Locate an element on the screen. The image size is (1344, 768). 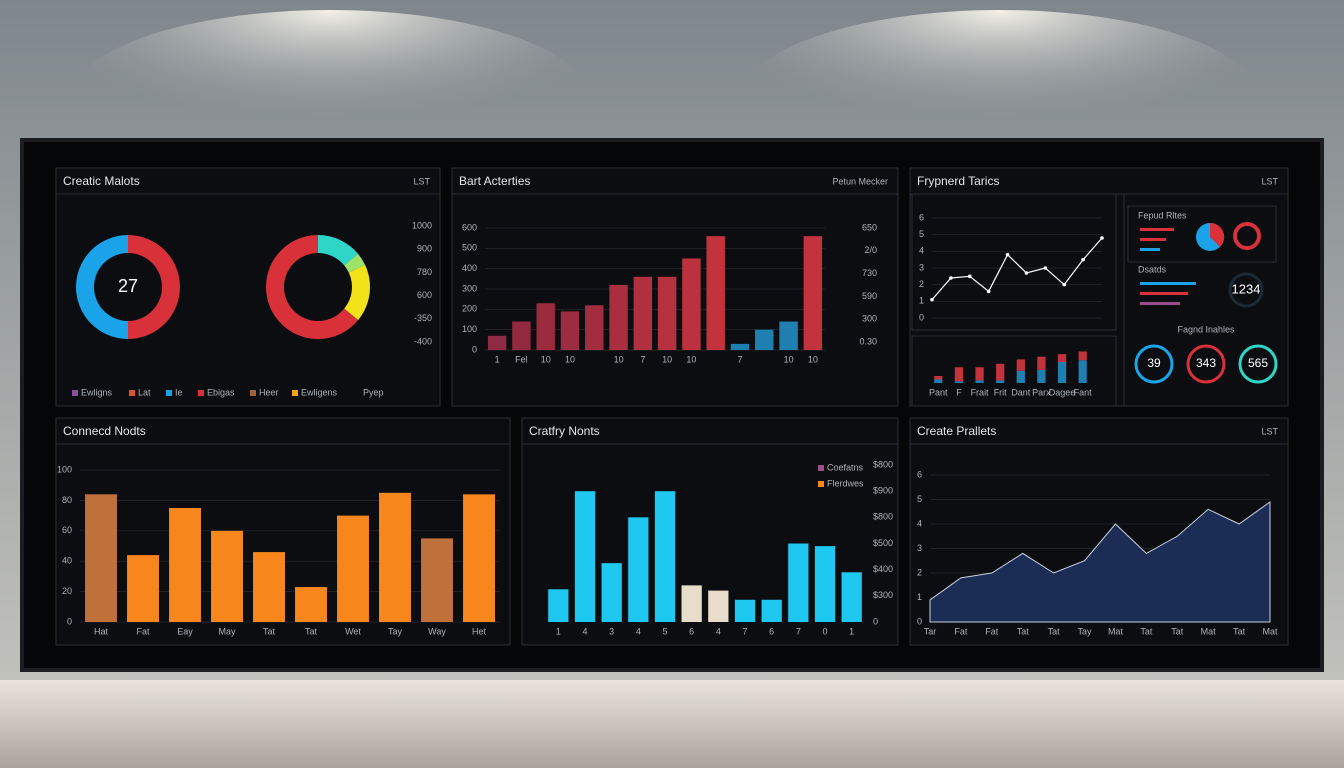
scale-label: 0.30 is located at coordinates (868, 341).